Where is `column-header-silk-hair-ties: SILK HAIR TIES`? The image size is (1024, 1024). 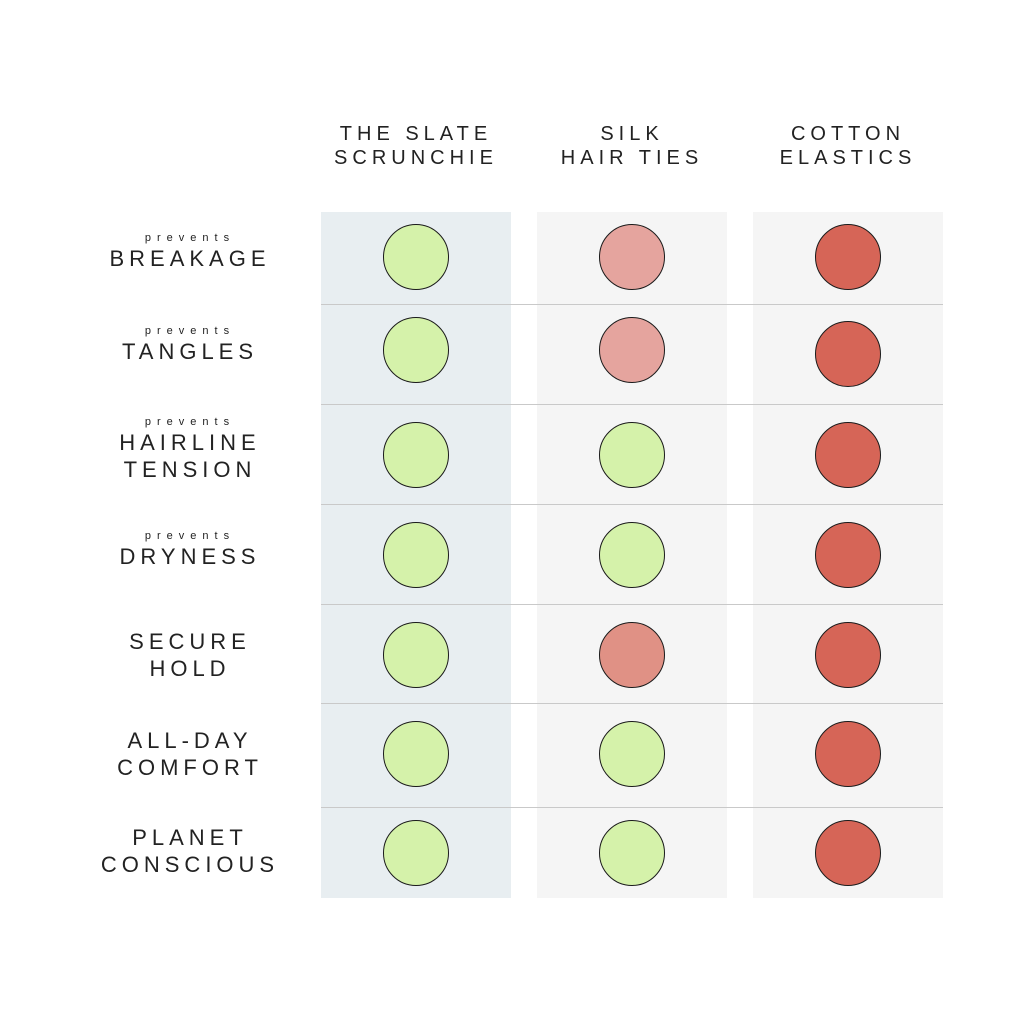 column-header-silk-hair-ties: SILK HAIR TIES is located at coordinates (632, 146).